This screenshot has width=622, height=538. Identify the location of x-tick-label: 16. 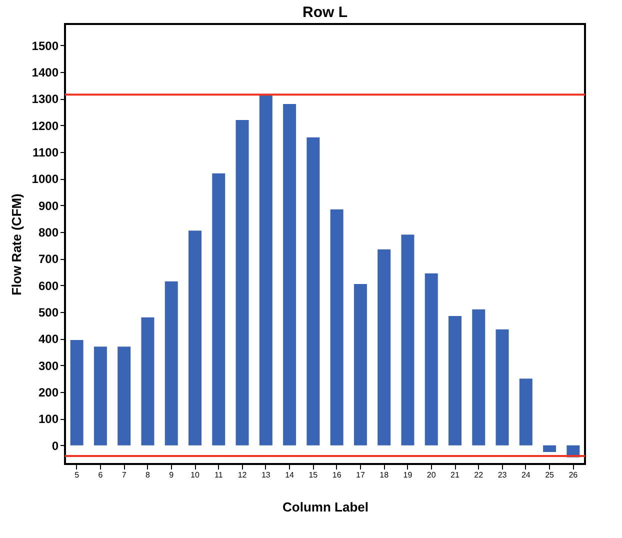
(337, 475).